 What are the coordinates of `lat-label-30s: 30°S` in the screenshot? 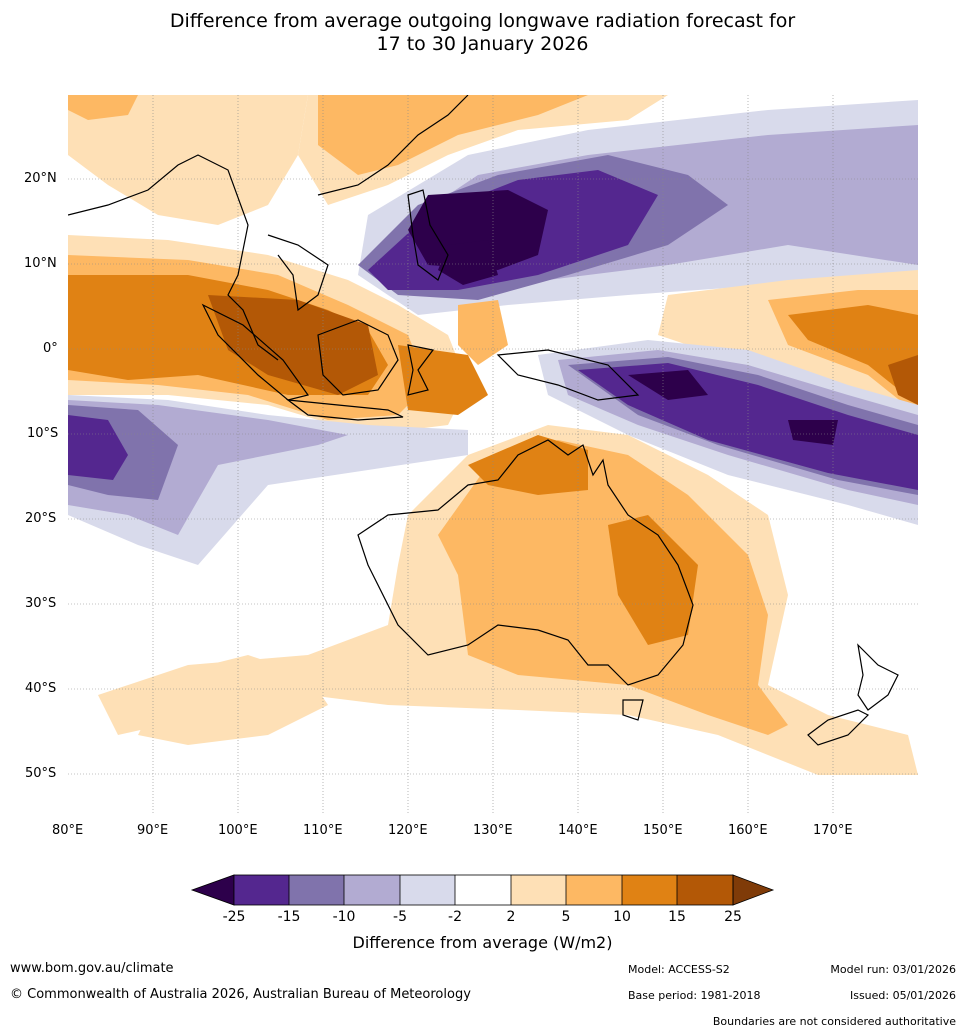 It's located at (41, 603).